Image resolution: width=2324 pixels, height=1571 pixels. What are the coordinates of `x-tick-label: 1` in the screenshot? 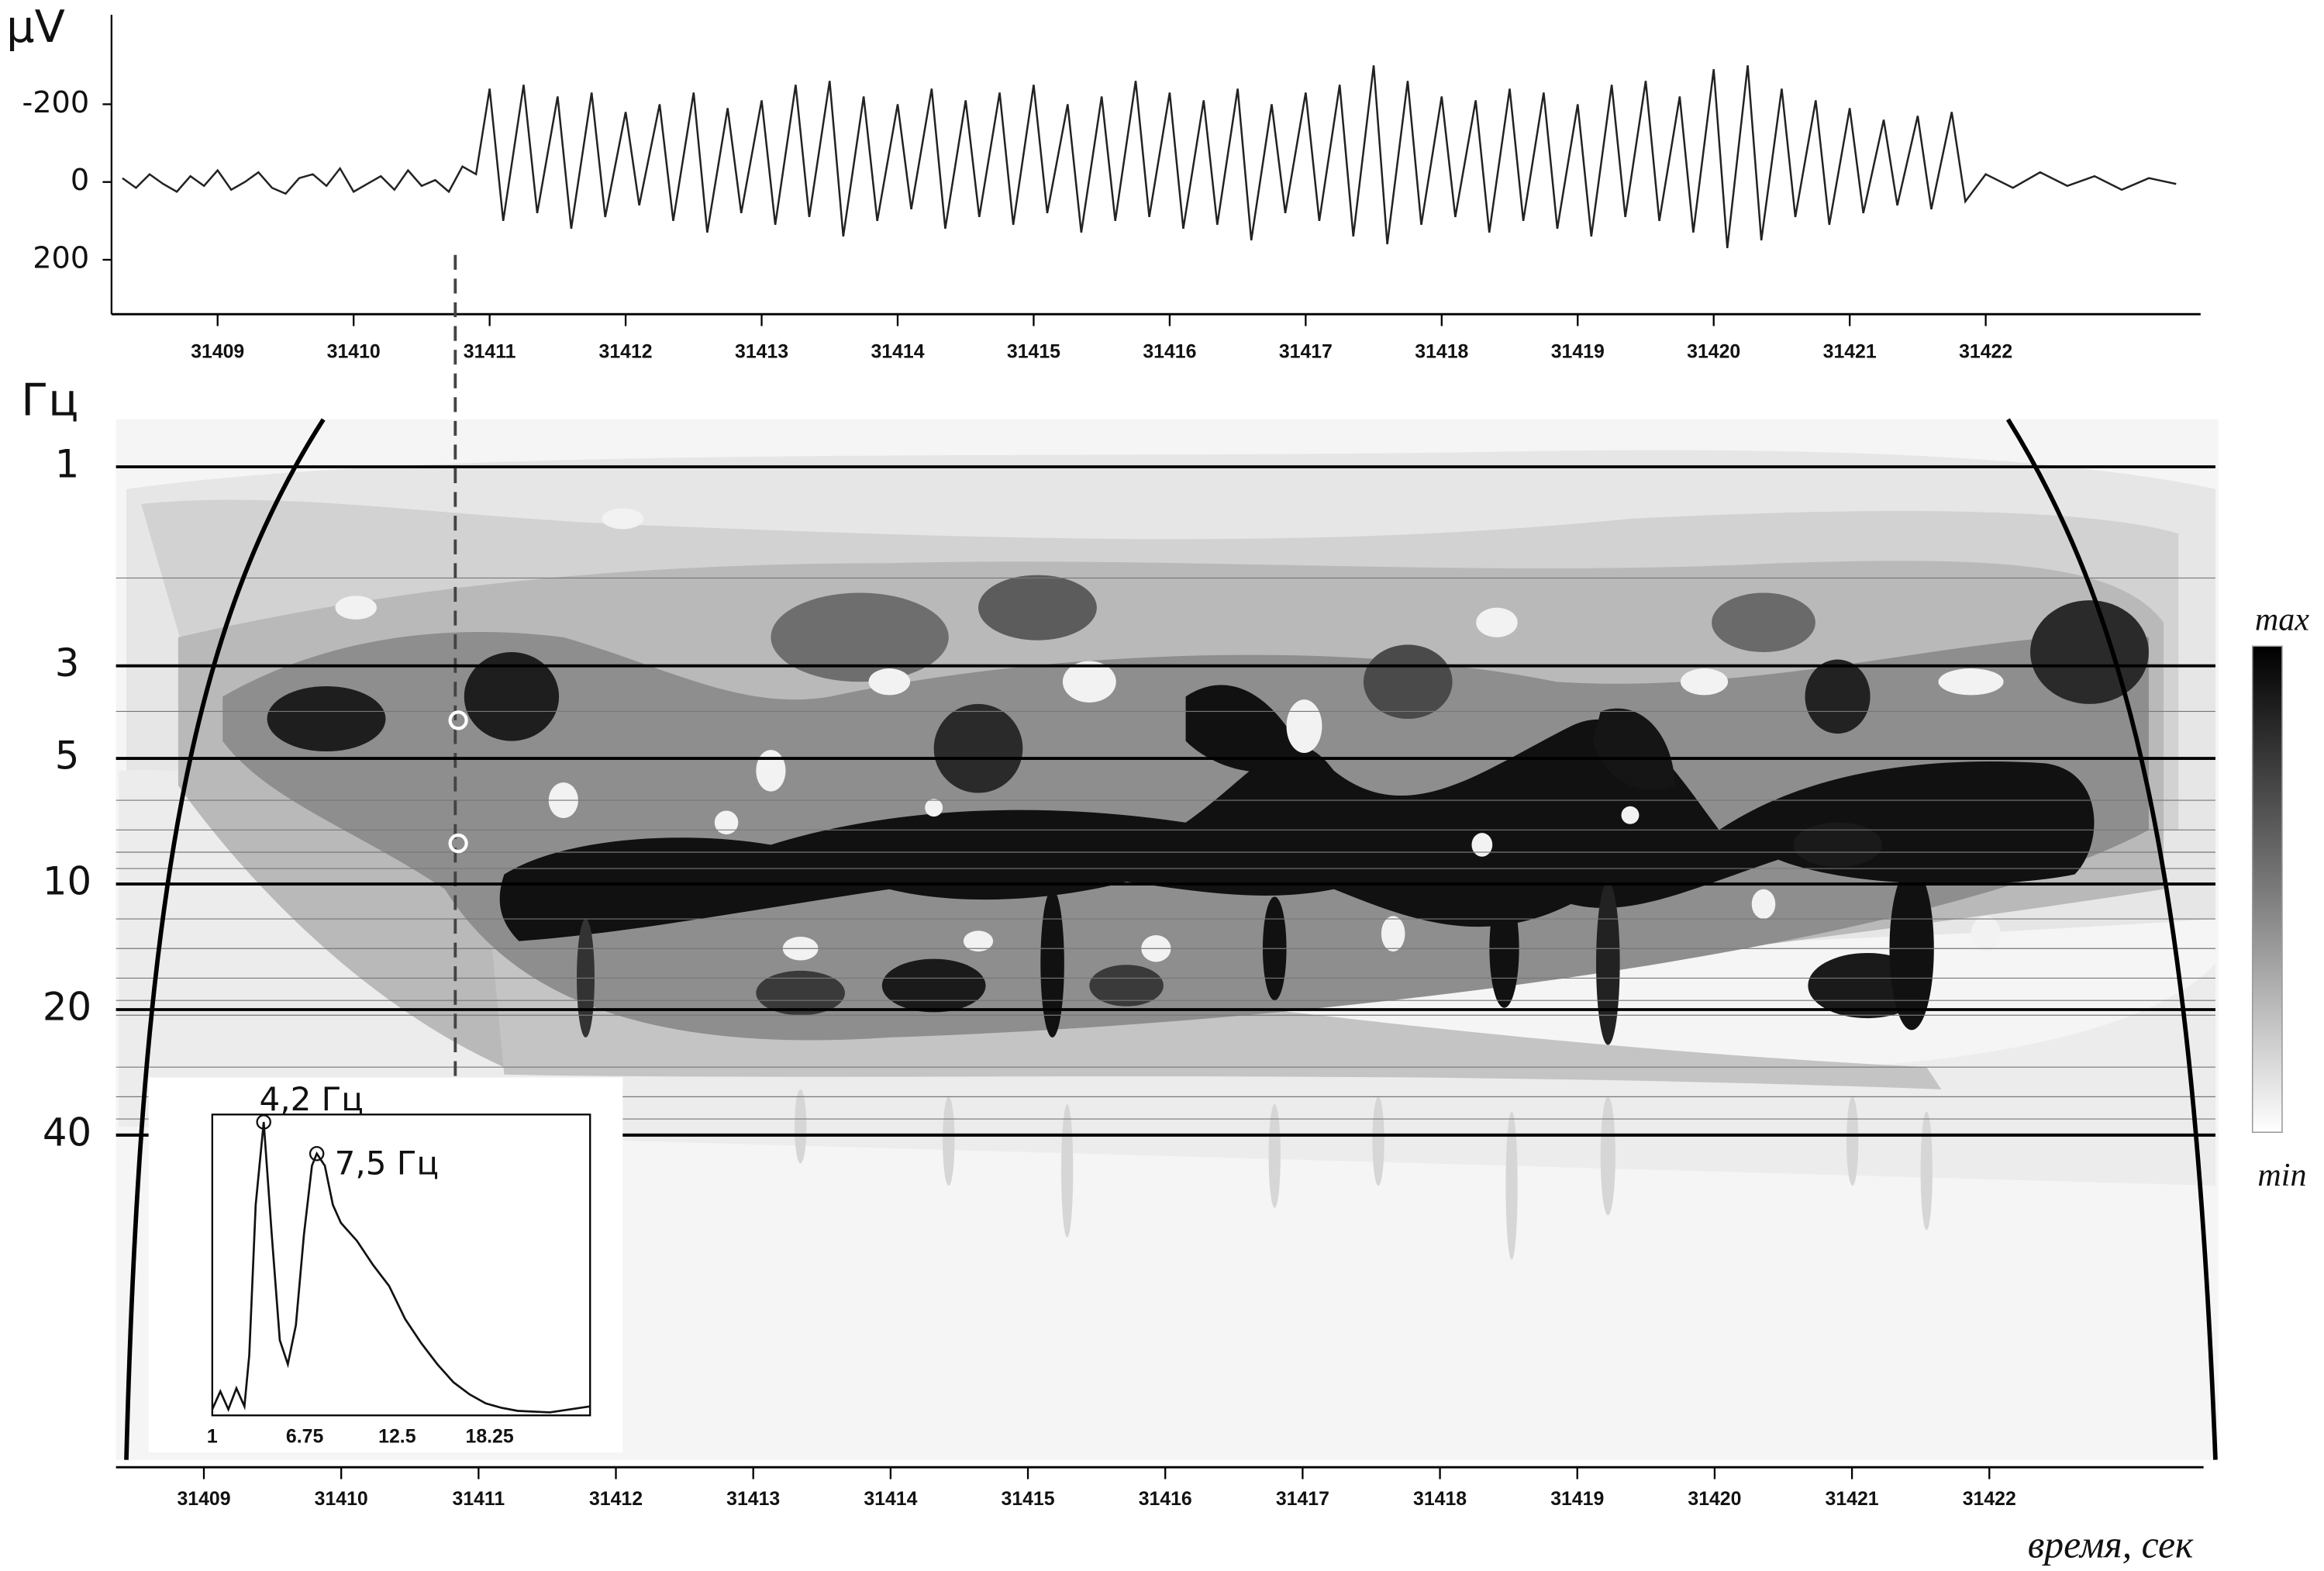 It's located at (212, 1437).